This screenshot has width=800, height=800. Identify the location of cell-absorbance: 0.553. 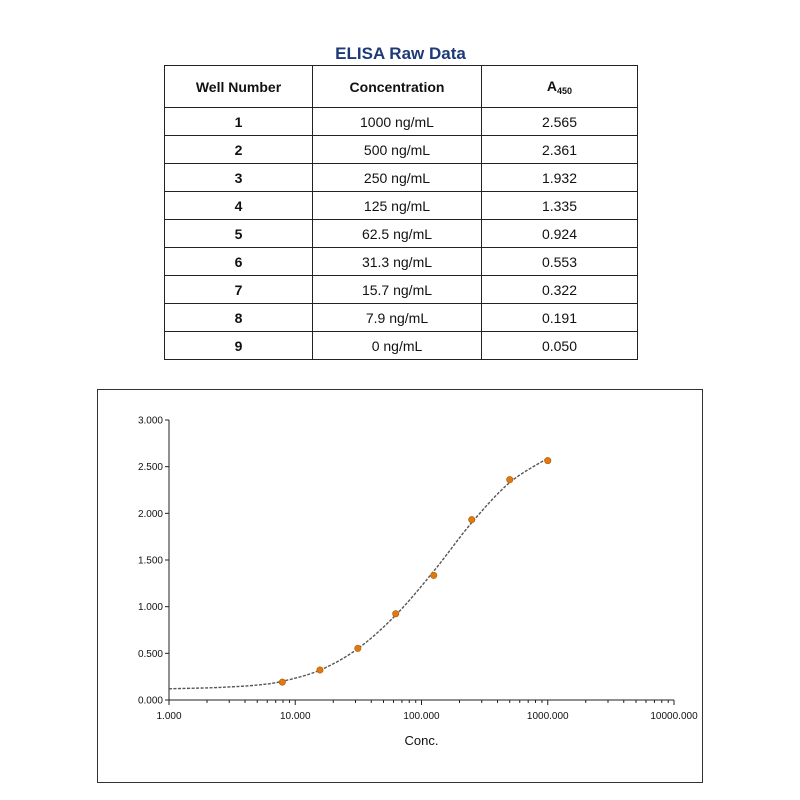
(559, 261).